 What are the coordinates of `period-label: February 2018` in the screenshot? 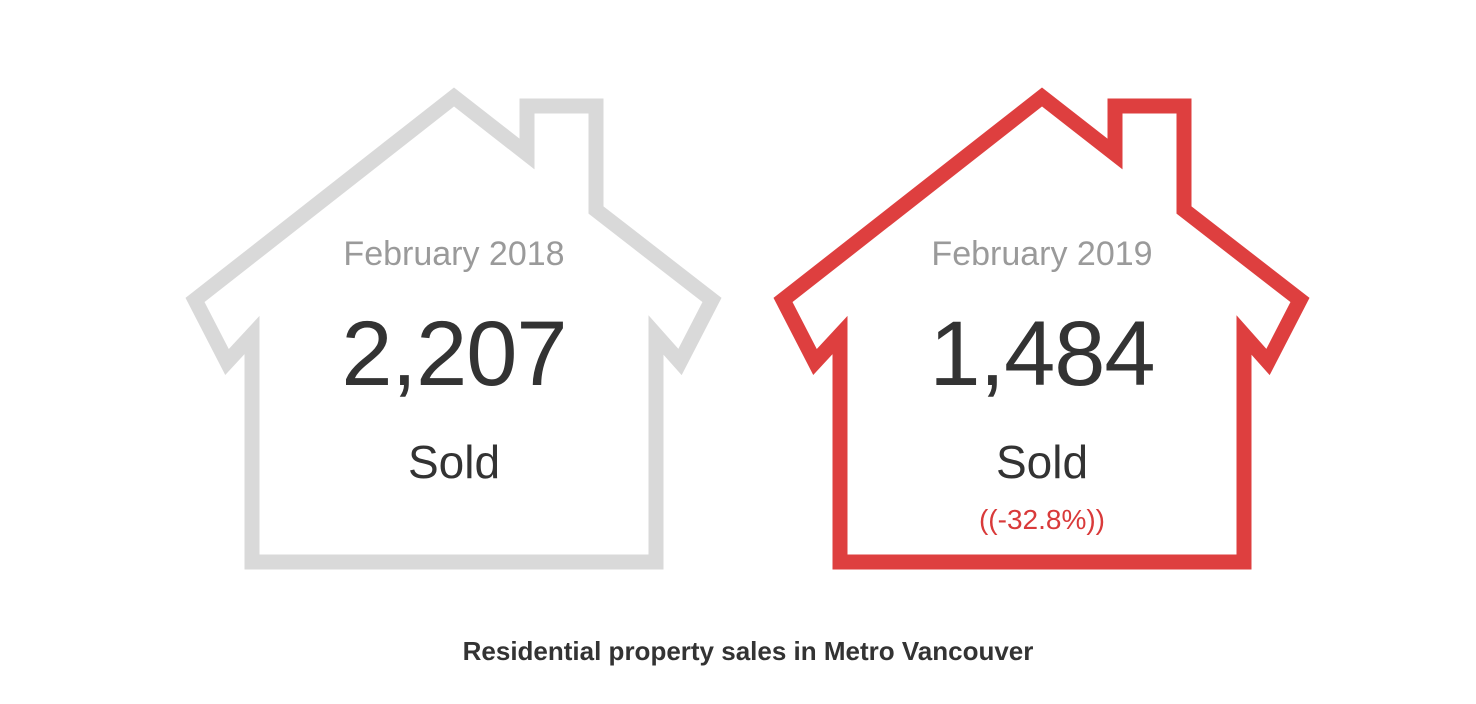 It's located at (454, 254).